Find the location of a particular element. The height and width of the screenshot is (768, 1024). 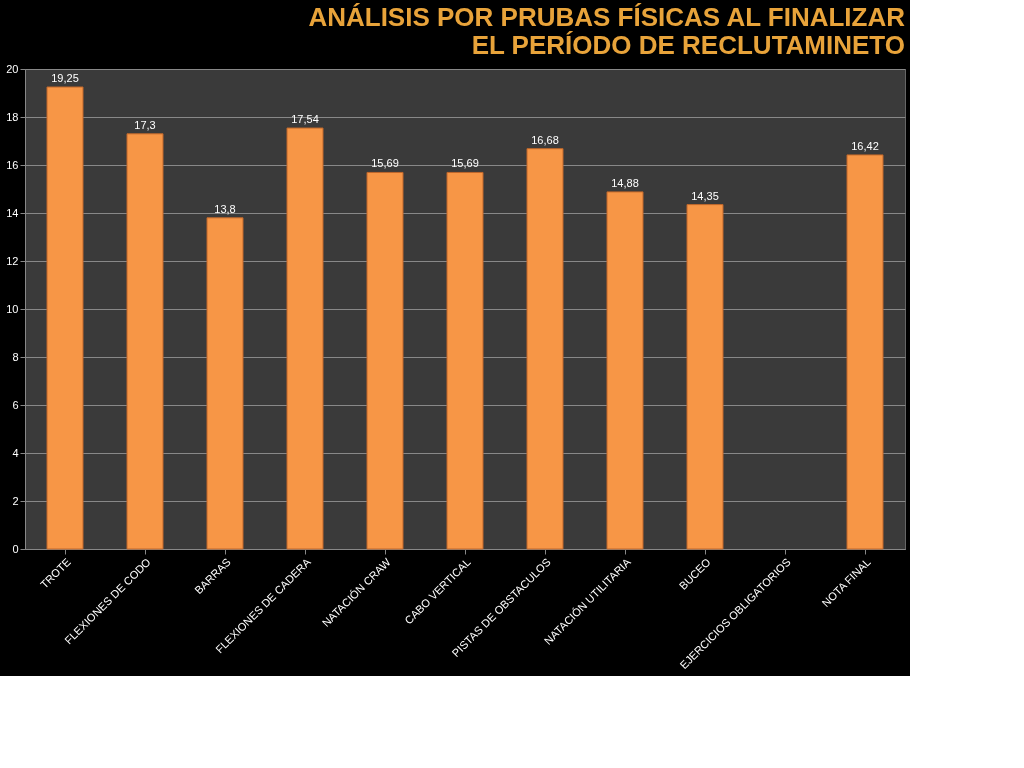

y-tick-label: 4 is located at coordinates (15, 452).